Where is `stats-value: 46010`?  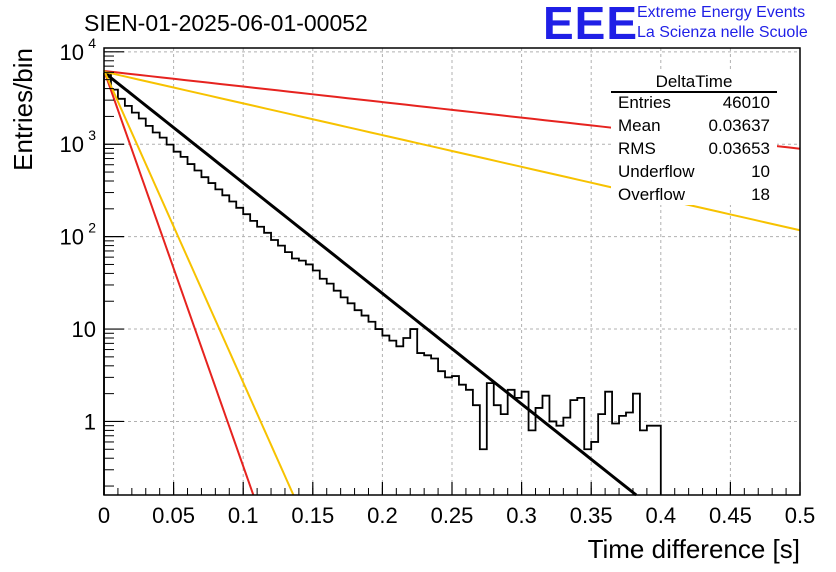
stats-value: 46010 is located at coordinates (746, 102).